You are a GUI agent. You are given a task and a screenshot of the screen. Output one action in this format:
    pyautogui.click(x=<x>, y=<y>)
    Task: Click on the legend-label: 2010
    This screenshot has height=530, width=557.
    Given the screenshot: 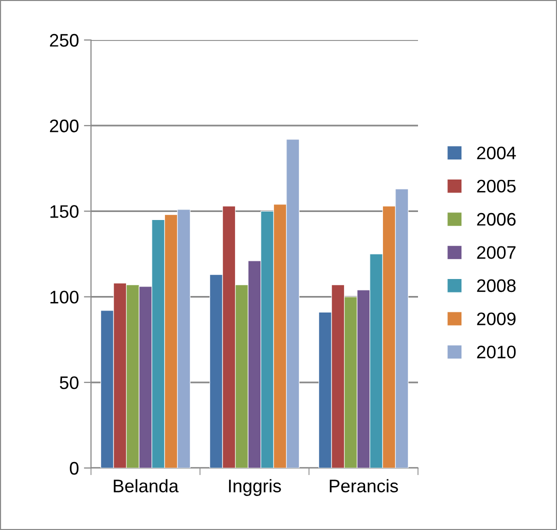 What is the action you would take?
    pyautogui.click(x=496, y=352)
    